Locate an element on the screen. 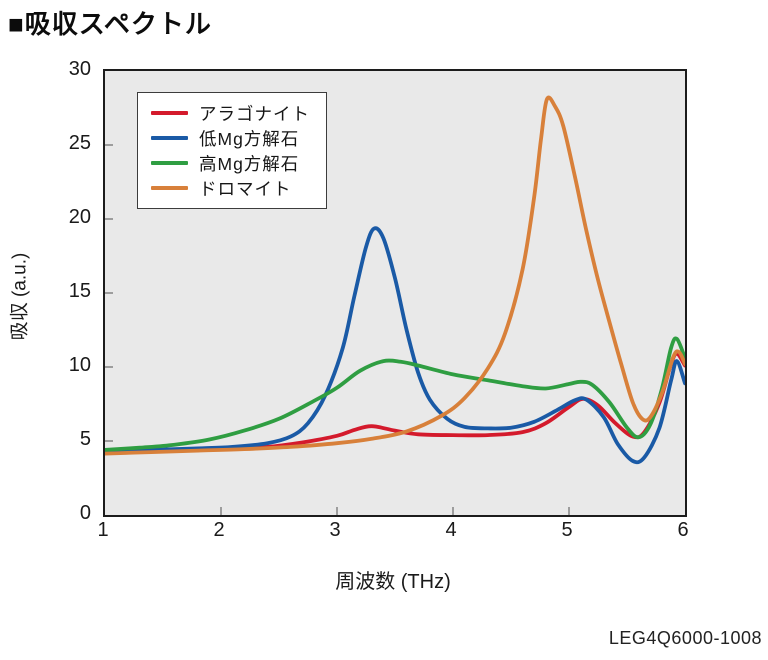  y-tick-label: 5 is located at coordinates (85, 439).